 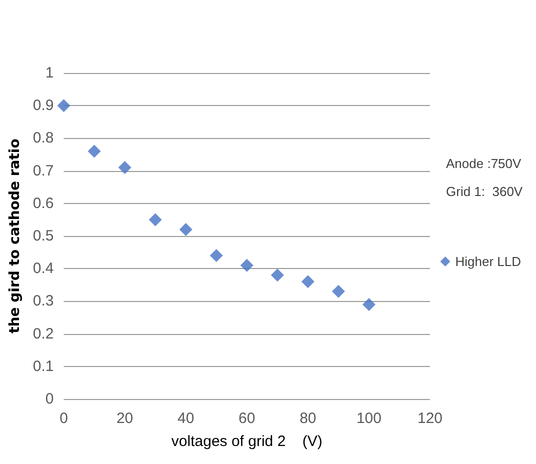 What do you see at coordinates (43, 269) in the screenshot?
I see `y-tick-label: 0.4` at bounding box center [43, 269].